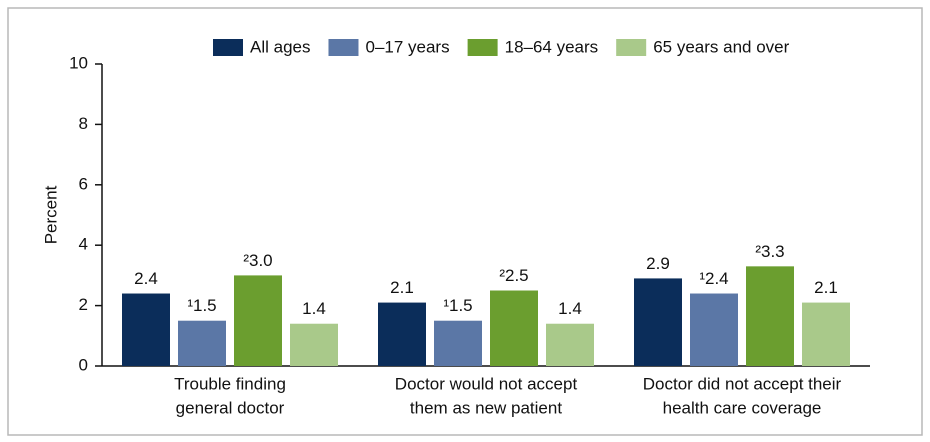 The width and height of the screenshot is (930, 442). I want to click on x-tick-label: general doctor, so click(230, 407).